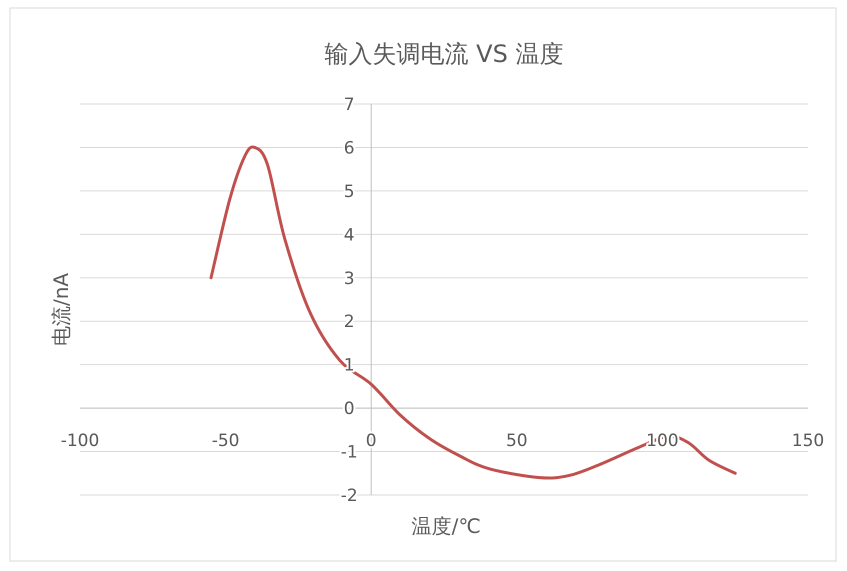 This screenshot has height=571, width=847. Describe the element at coordinates (371, 441) in the screenshot. I see `x-tick-label: 0` at that location.